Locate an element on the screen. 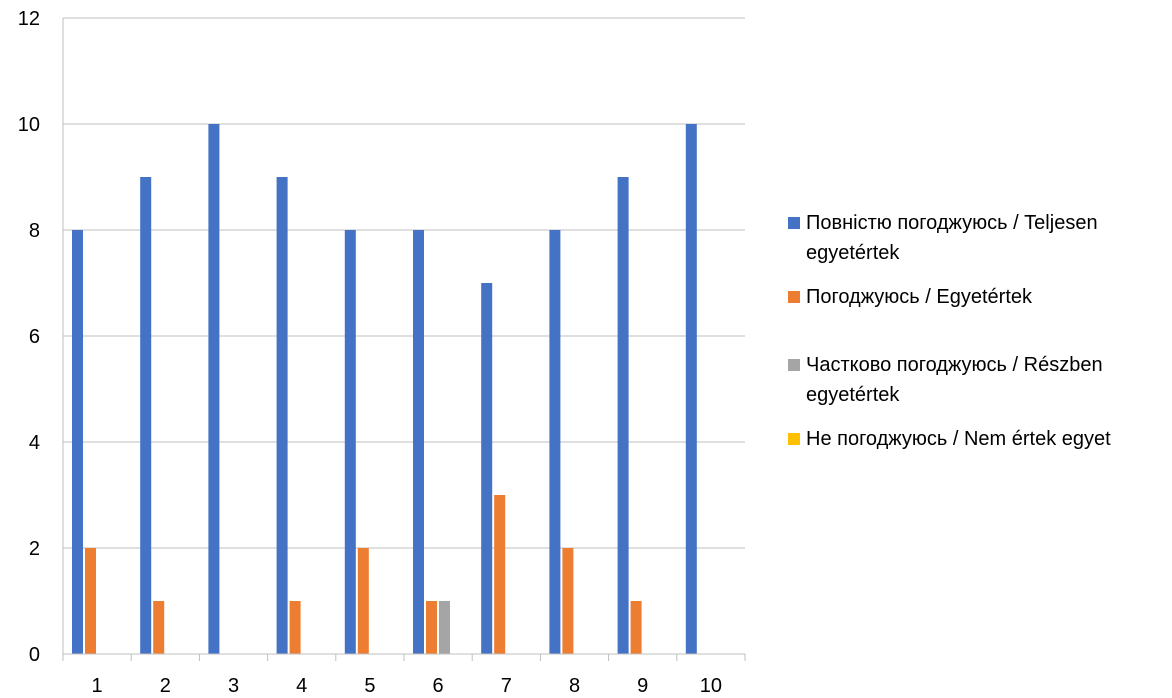  x-tick-label: 7 is located at coordinates (506, 686).